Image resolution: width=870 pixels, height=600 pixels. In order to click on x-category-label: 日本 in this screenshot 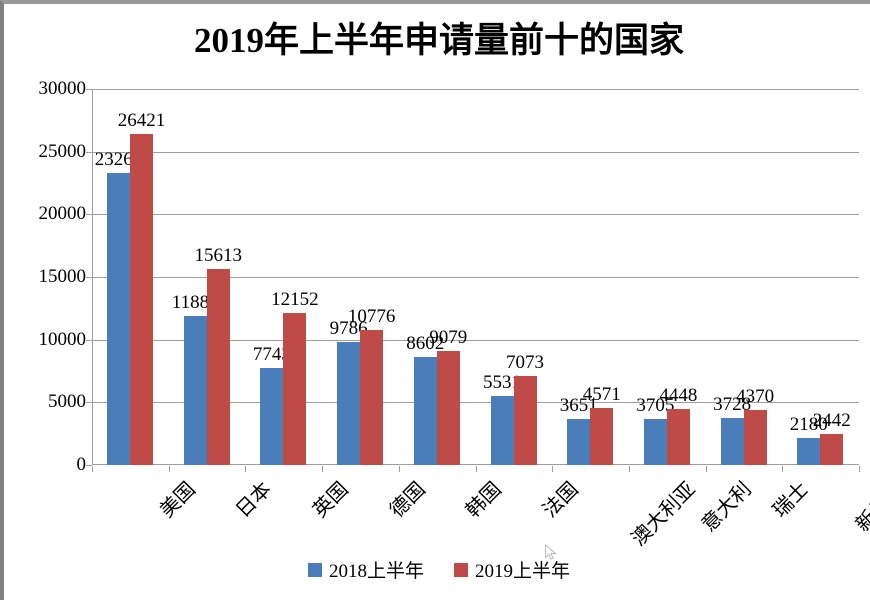, I will do `click(254, 500)`.